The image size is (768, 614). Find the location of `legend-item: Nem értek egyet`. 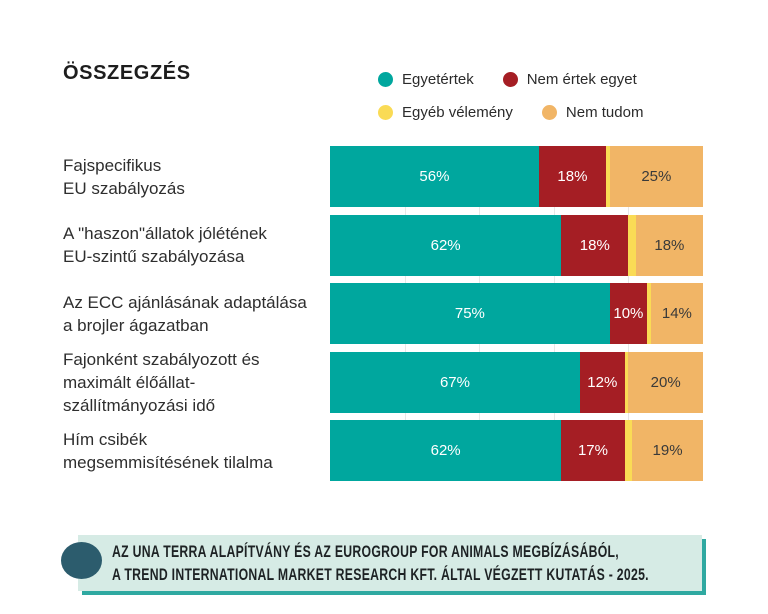

legend-item: Nem értek egyet is located at coordinates (569, 79).